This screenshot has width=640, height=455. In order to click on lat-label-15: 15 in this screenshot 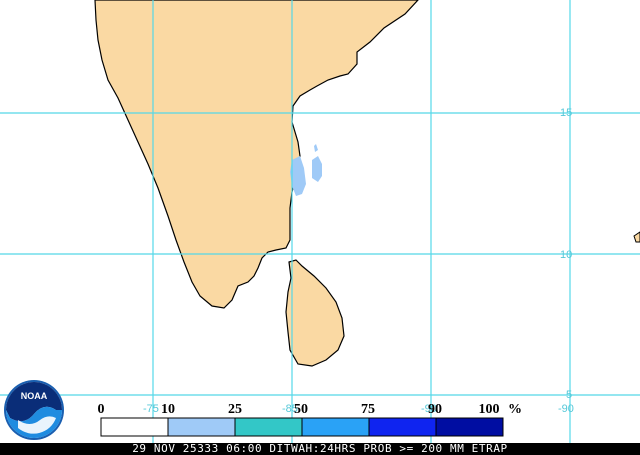, I will do `click(566, 113)`.